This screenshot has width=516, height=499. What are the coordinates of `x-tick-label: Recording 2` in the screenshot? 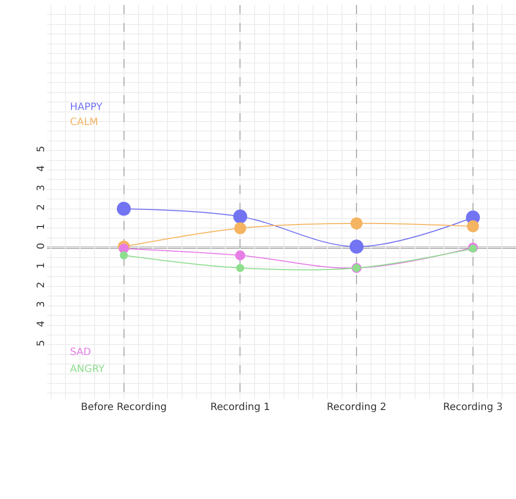 It's located at (356, 407).